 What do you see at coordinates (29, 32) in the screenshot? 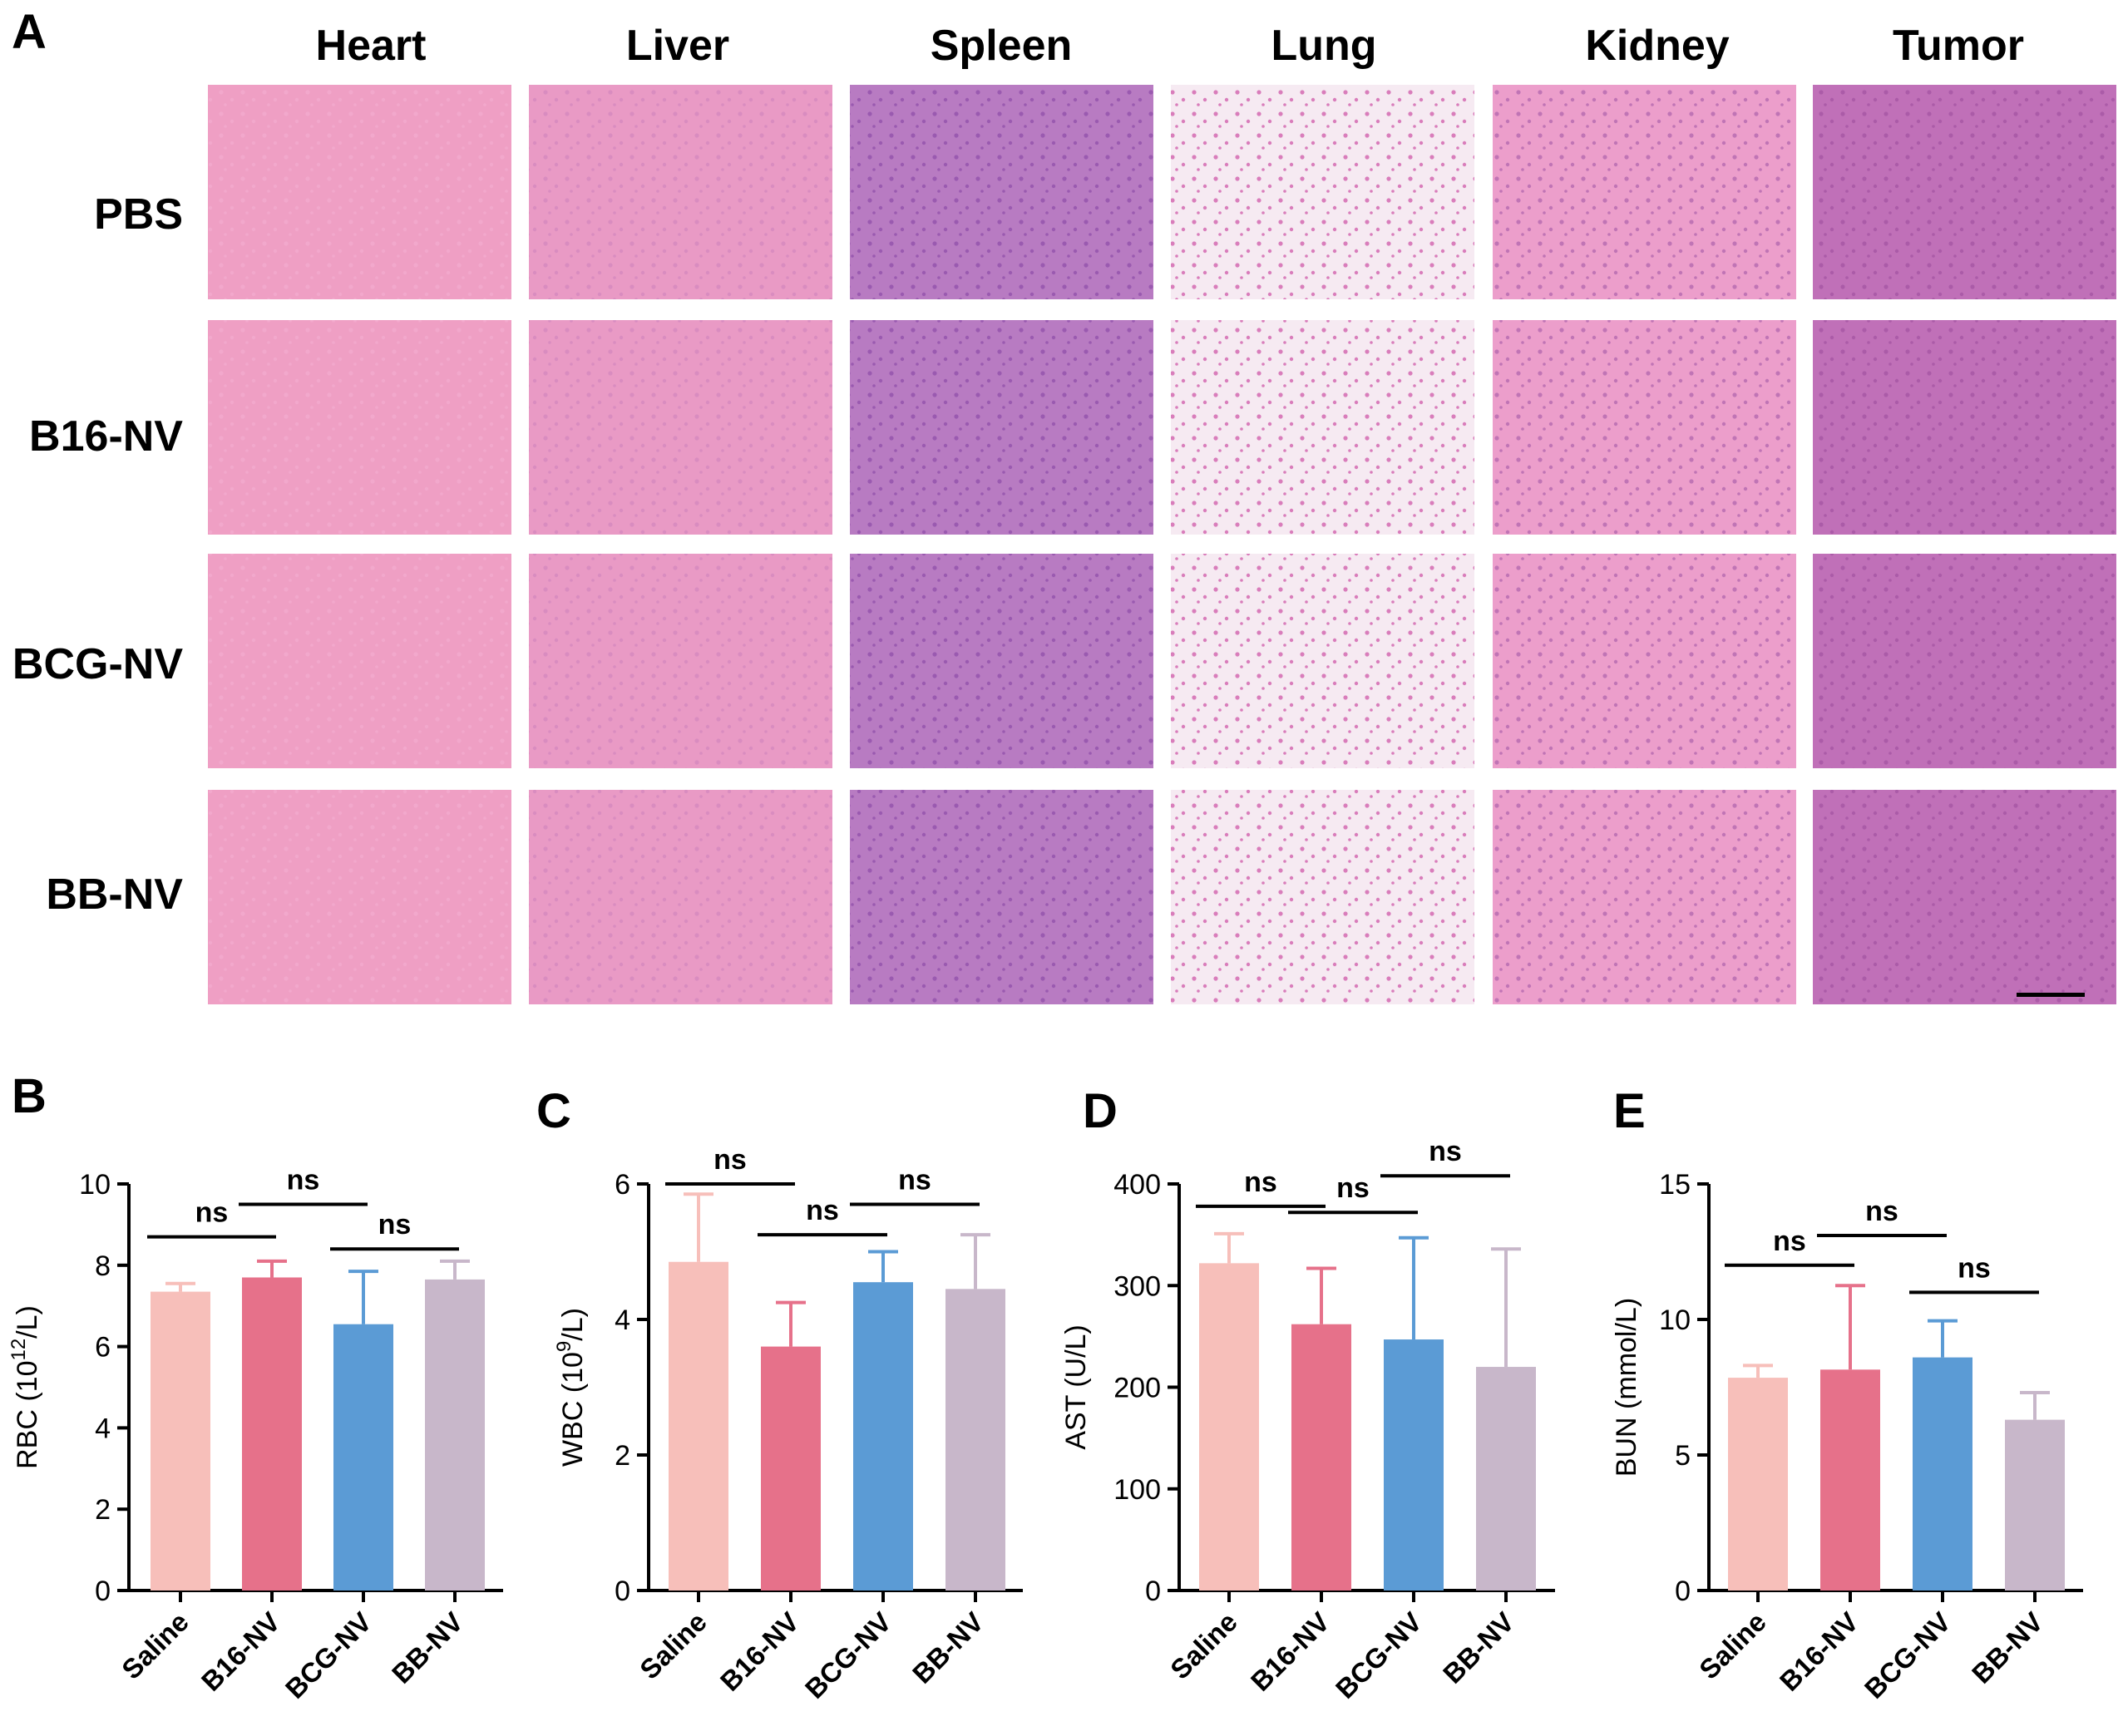
I see `panel-label-a: A` at bounding box center [29, 32].